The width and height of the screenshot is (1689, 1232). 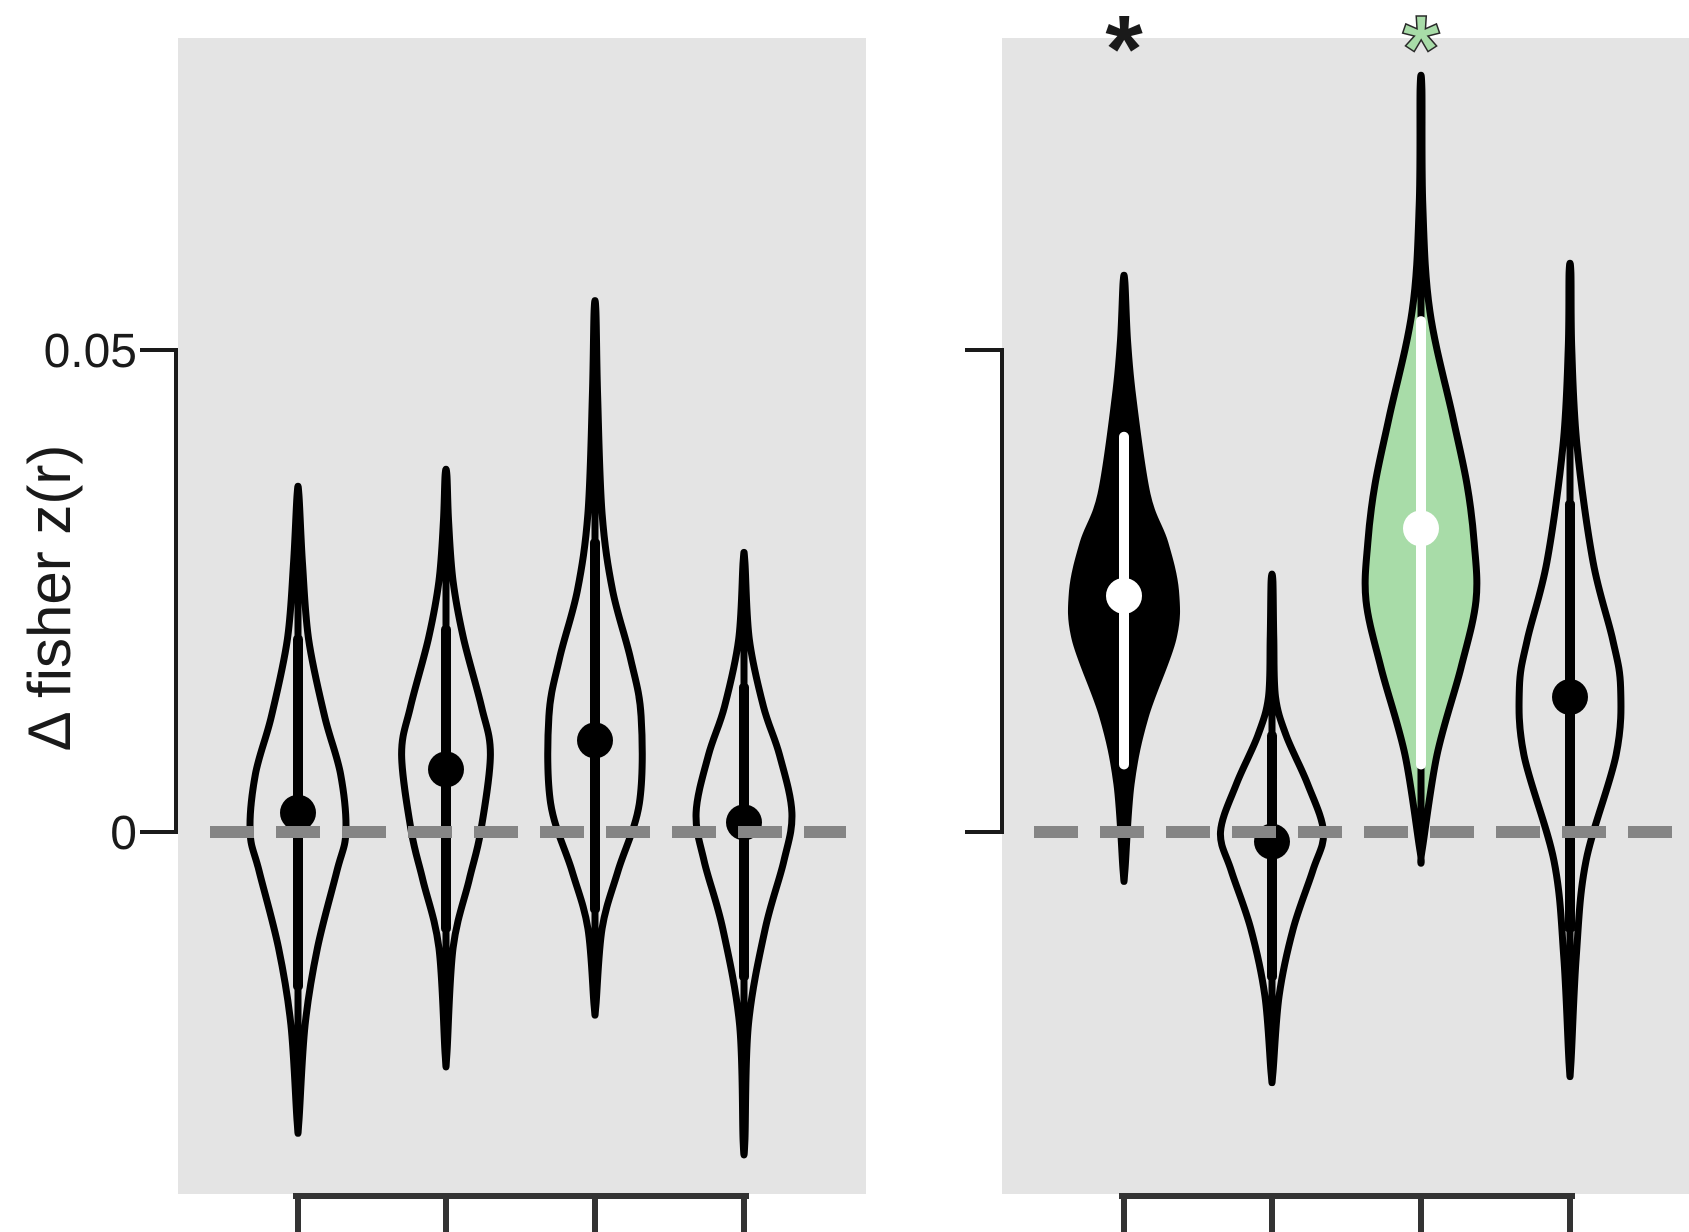 I want to click on y-axis-label-group: Δ fisher z(r), so click(x=49, y=598).